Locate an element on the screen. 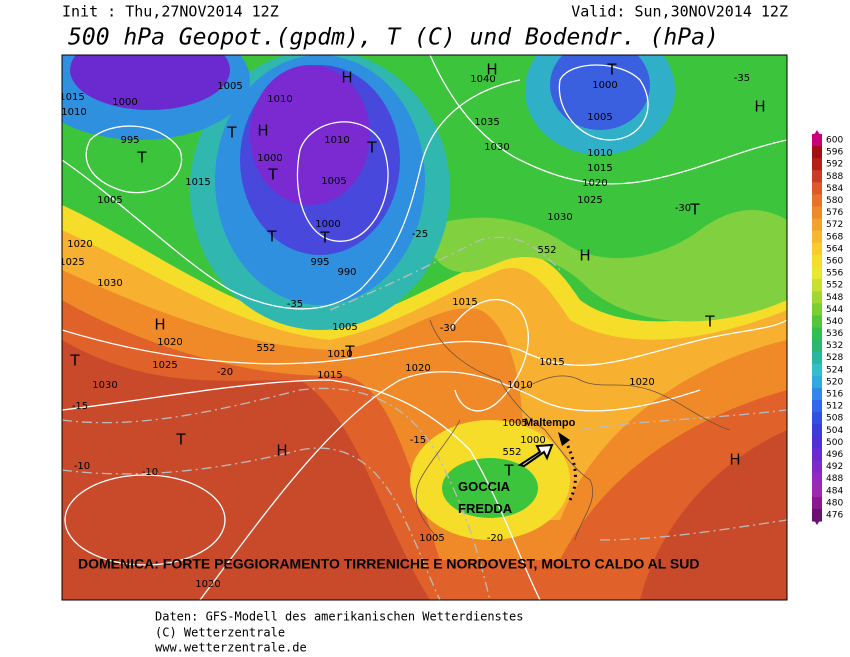 The width and height of the screenshot is (850, 657). colorbar-label: 508 is located at coordinates (834, 419).